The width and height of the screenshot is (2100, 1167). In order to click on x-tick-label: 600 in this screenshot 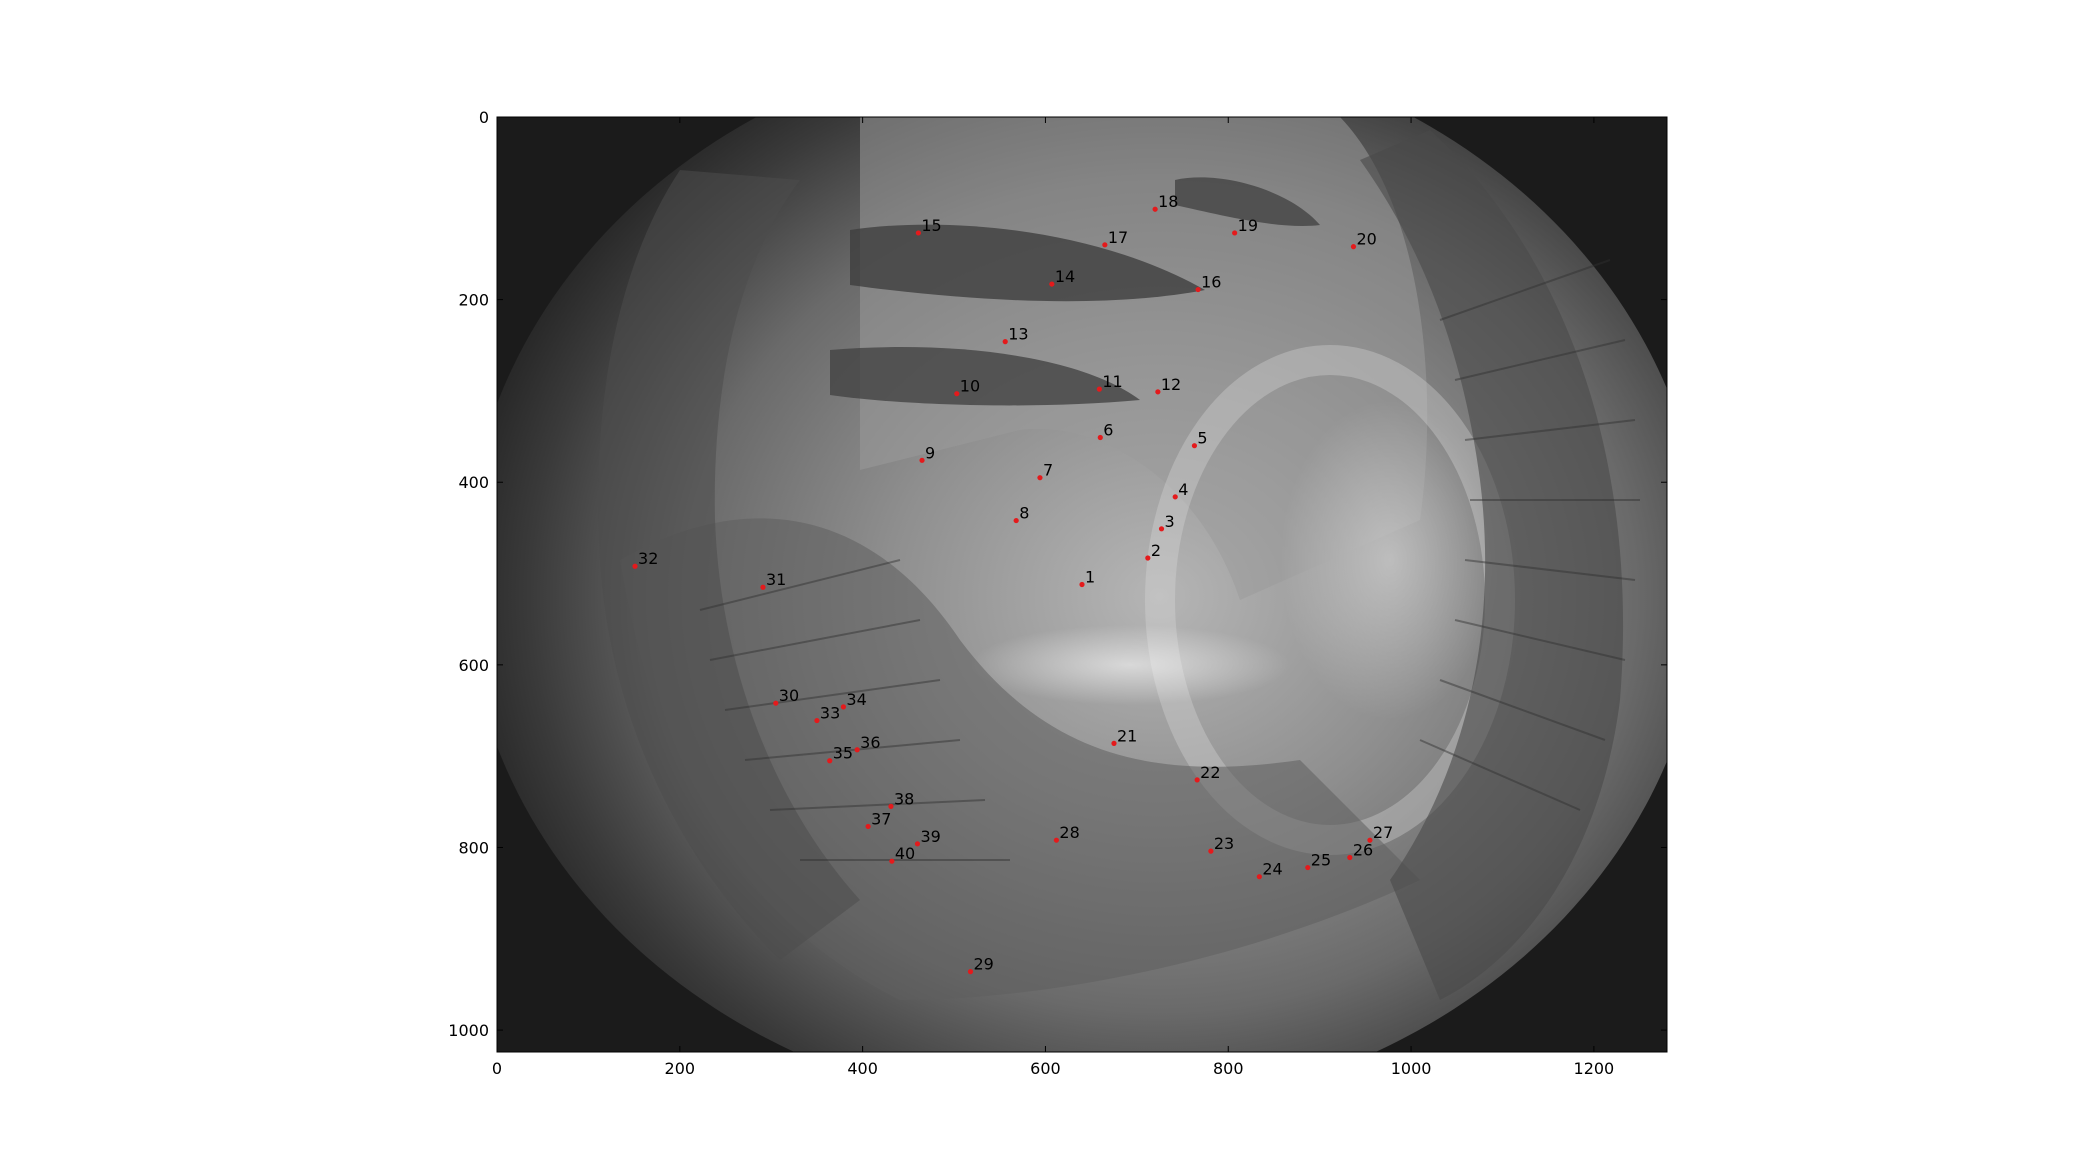, I will do `click(1045, 1068)`.